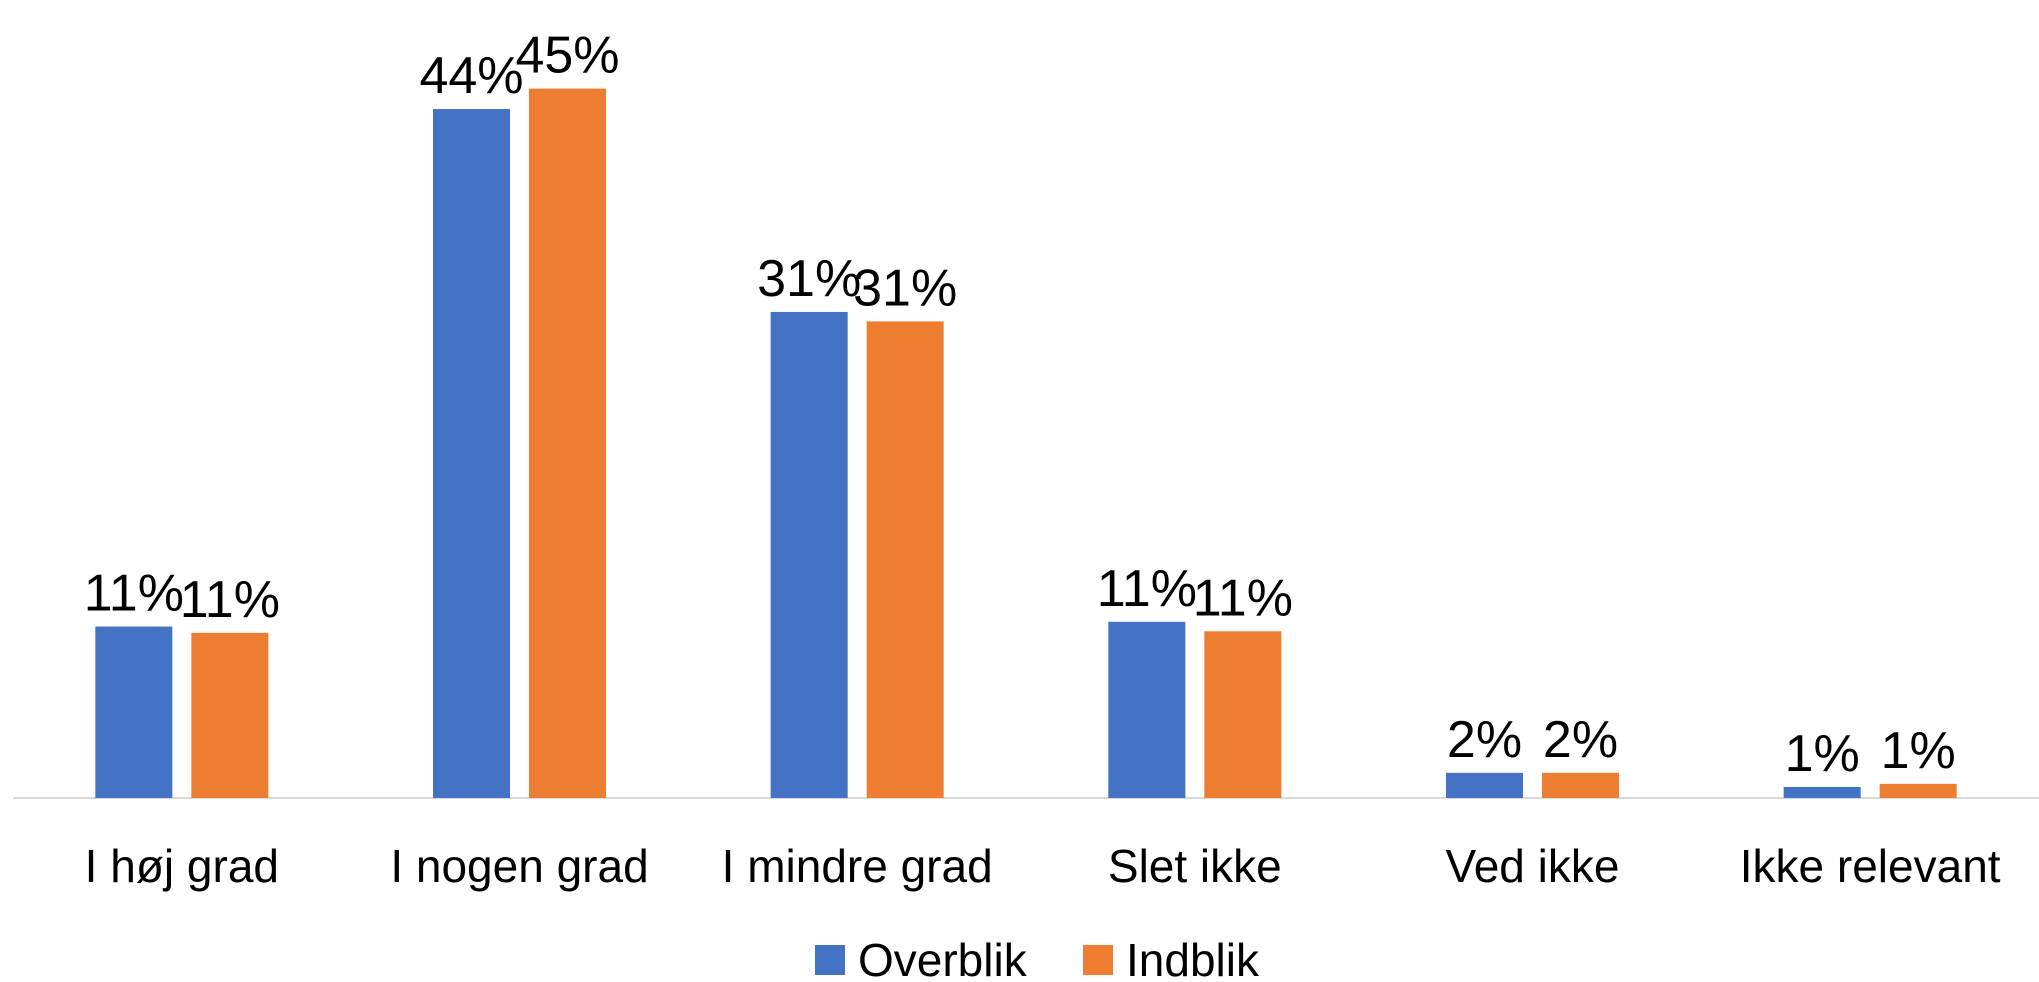  I want to click on x-tick-label: Slet ikke, so click(1195, 866).